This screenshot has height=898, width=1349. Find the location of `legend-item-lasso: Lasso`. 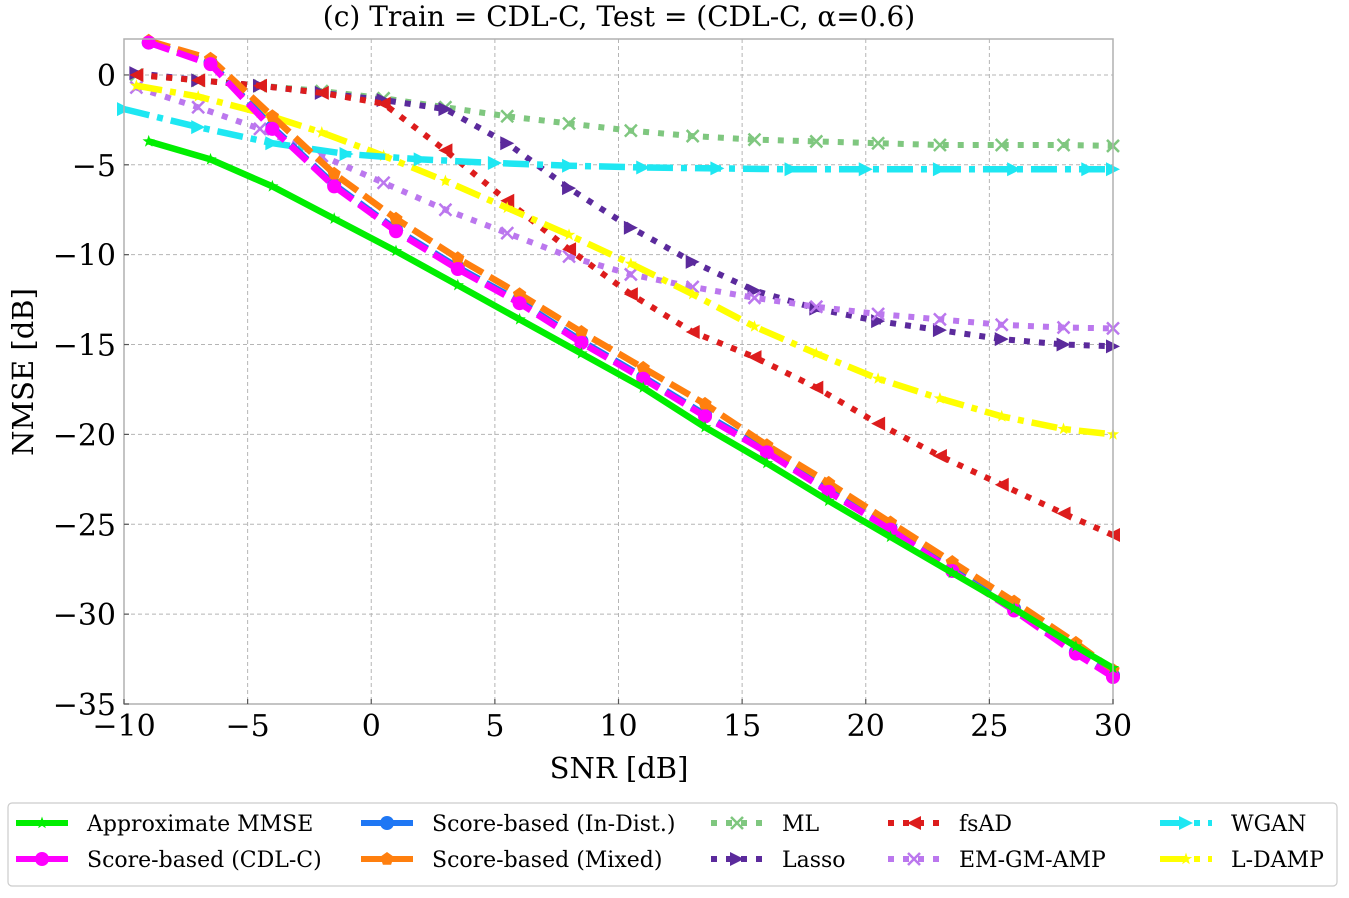

legend-item-lasso: Lasso is located at coordinates (778, 860).